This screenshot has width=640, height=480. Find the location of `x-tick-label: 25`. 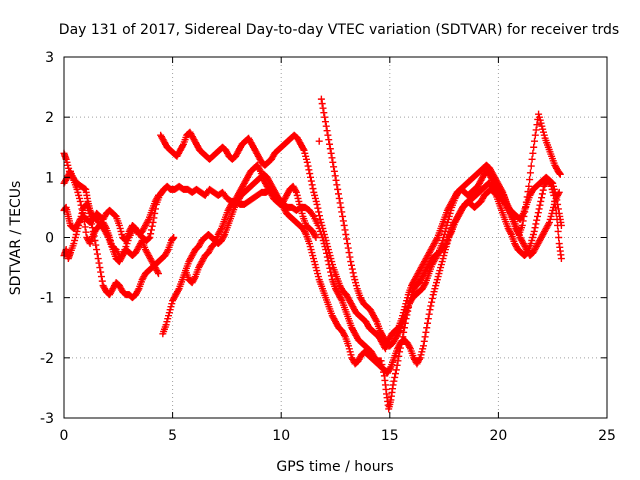

x-tick-label: 25 is located at coordinates (607, 436).